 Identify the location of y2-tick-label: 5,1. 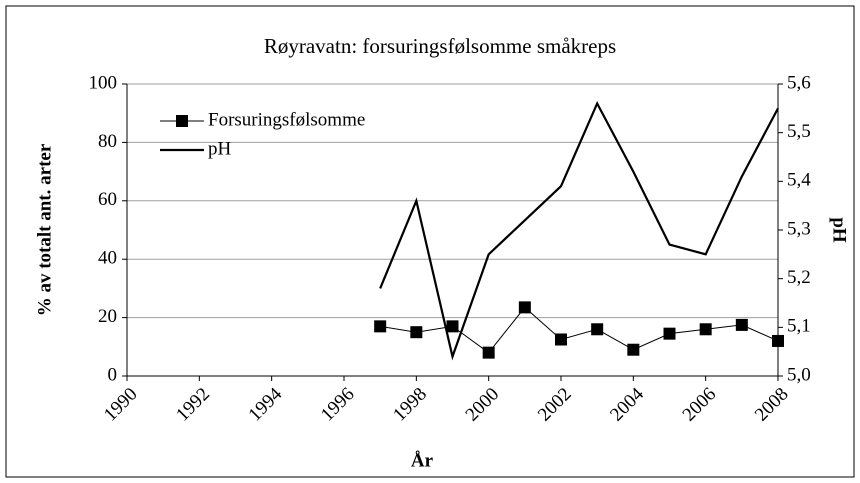
(799, 326).